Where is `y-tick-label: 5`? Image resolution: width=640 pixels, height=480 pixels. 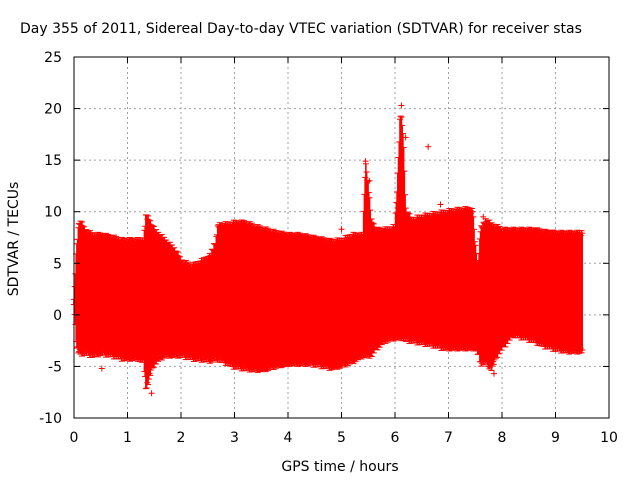
y-tick-label: 5 is located at coordinates (57, 264).